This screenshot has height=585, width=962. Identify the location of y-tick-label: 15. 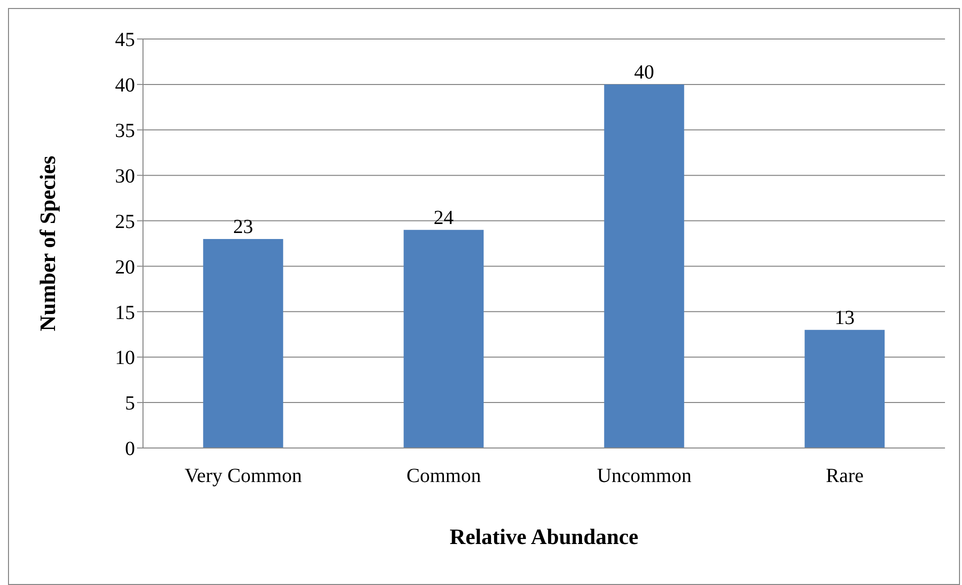
(125, 313).